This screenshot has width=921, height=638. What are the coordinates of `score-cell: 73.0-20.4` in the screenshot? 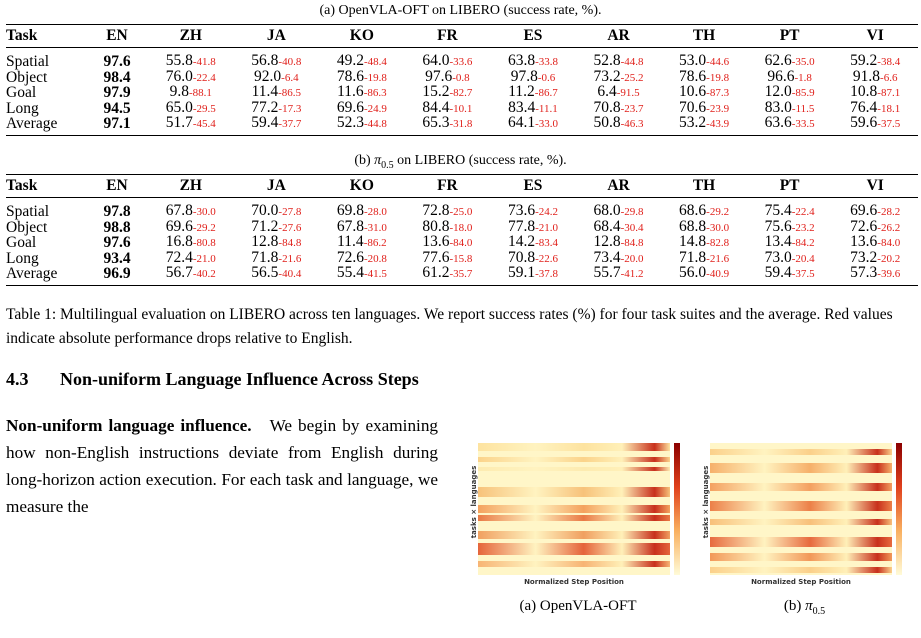 It's located at (790, 257).